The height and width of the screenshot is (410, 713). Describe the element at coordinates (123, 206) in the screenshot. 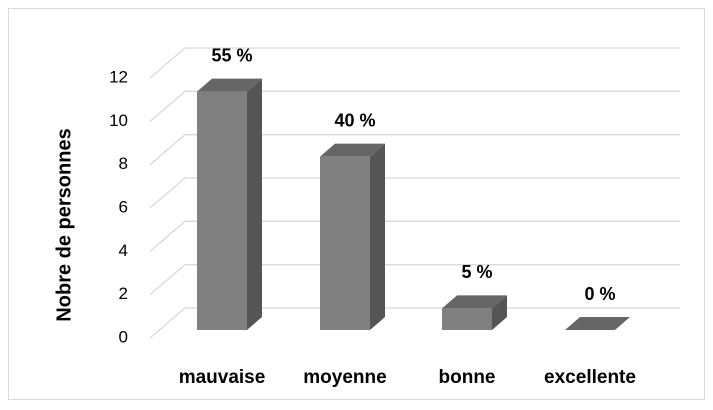

I see `y-tick-label: 6` at that location.